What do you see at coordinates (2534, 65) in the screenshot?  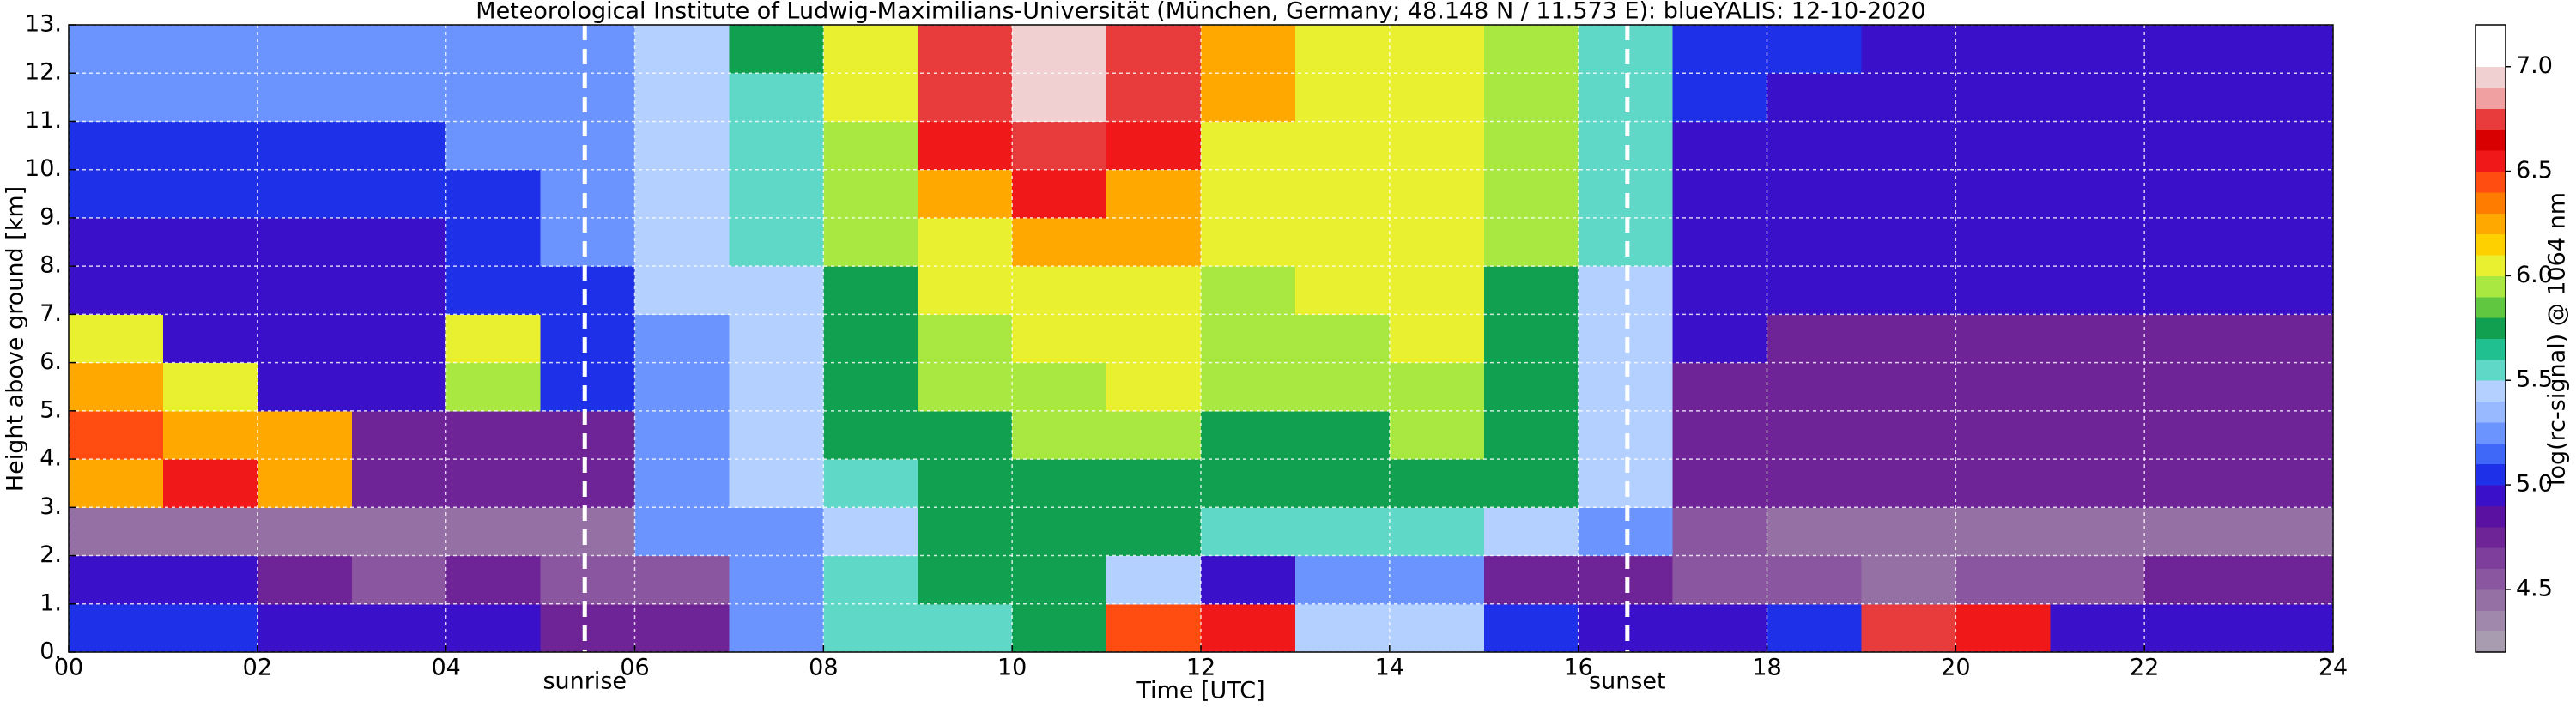 I see `colorbar-tick-label: 7.0` at bounding box center [2534, 65].